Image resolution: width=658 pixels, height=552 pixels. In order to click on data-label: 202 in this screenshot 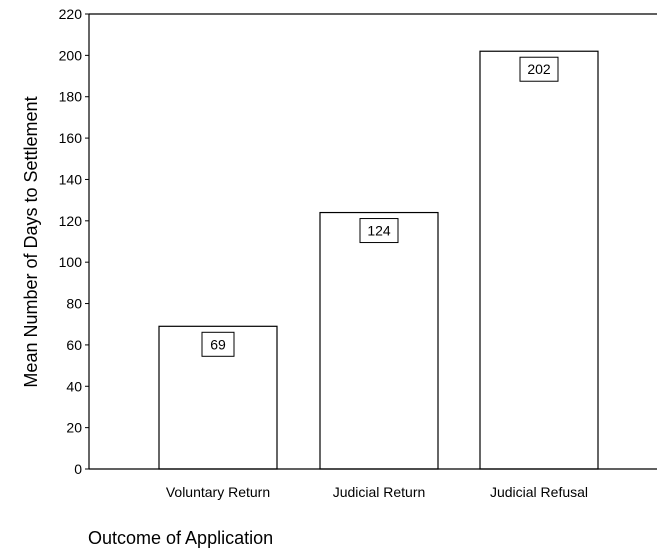, I will do `click(539, 69)`.